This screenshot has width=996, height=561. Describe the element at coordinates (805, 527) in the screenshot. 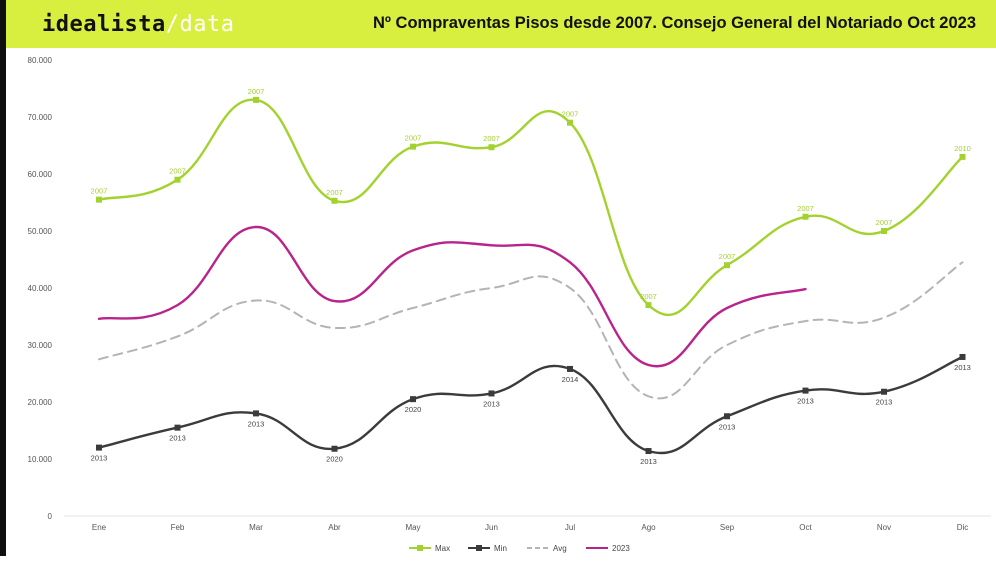

I see `x-tick-label: Oct` at that location.